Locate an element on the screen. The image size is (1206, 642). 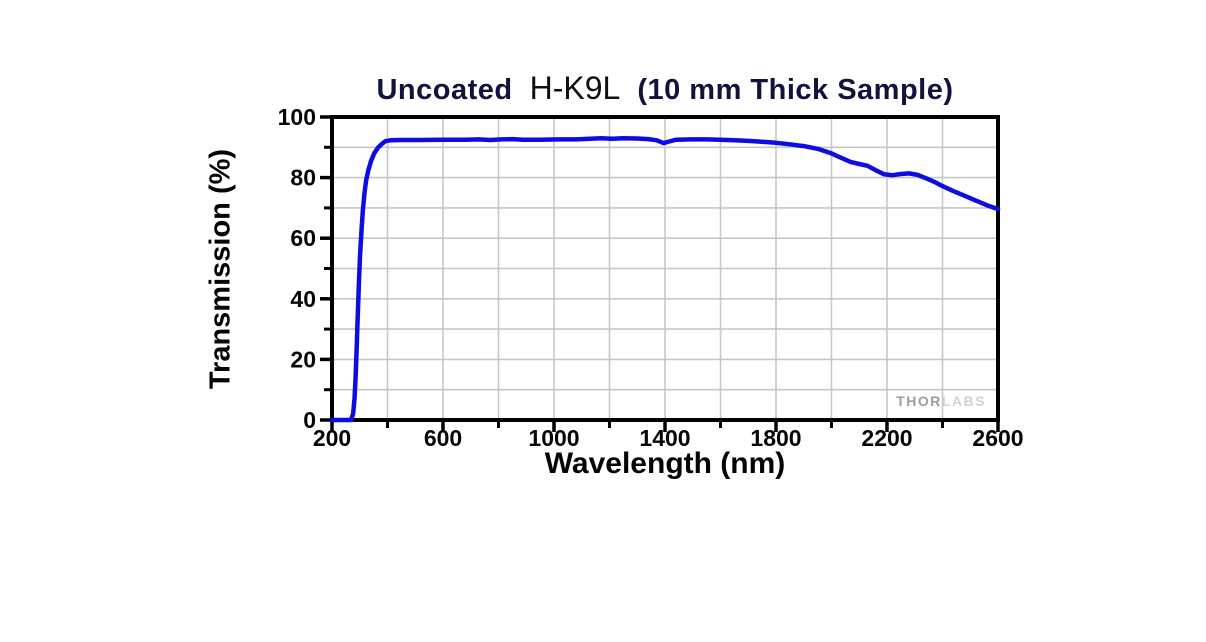
y-tick-label: 100 is located at coordinates (297, 117).